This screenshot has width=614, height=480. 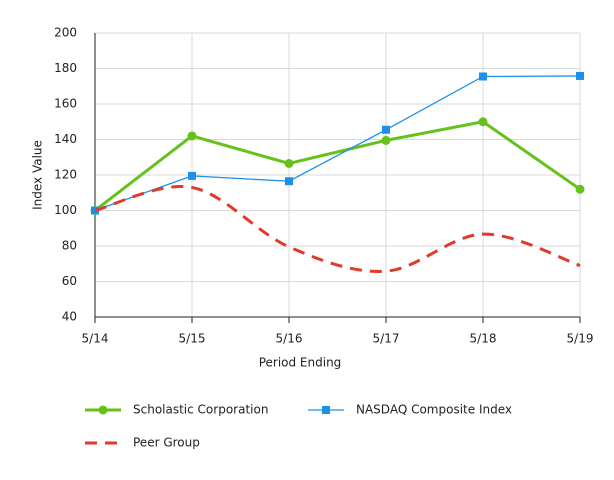 What do you see at coordinates (95, 339) in the screenshot?
I see `x-tick-label: 5/14` at bounding box center [95, 339].